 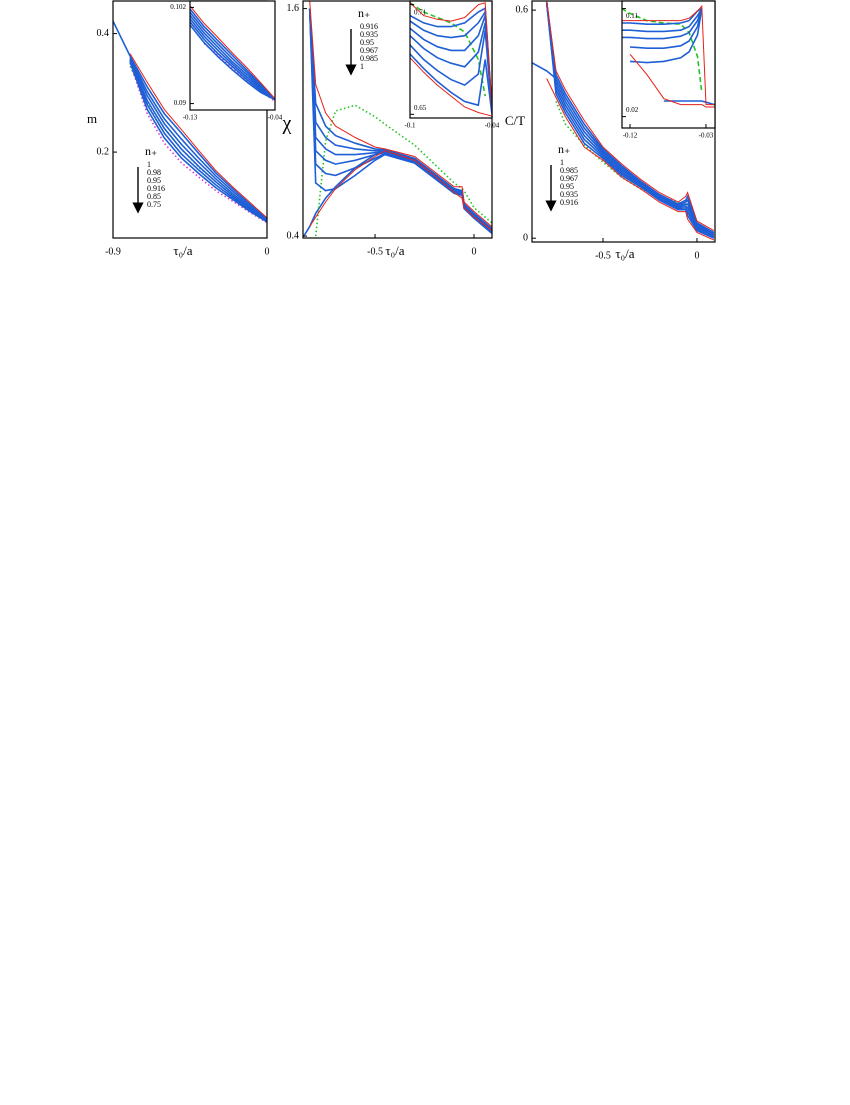 I want to click on panel: -0.13 -0.04 0.09 0.102, so click(x=226, y=61).